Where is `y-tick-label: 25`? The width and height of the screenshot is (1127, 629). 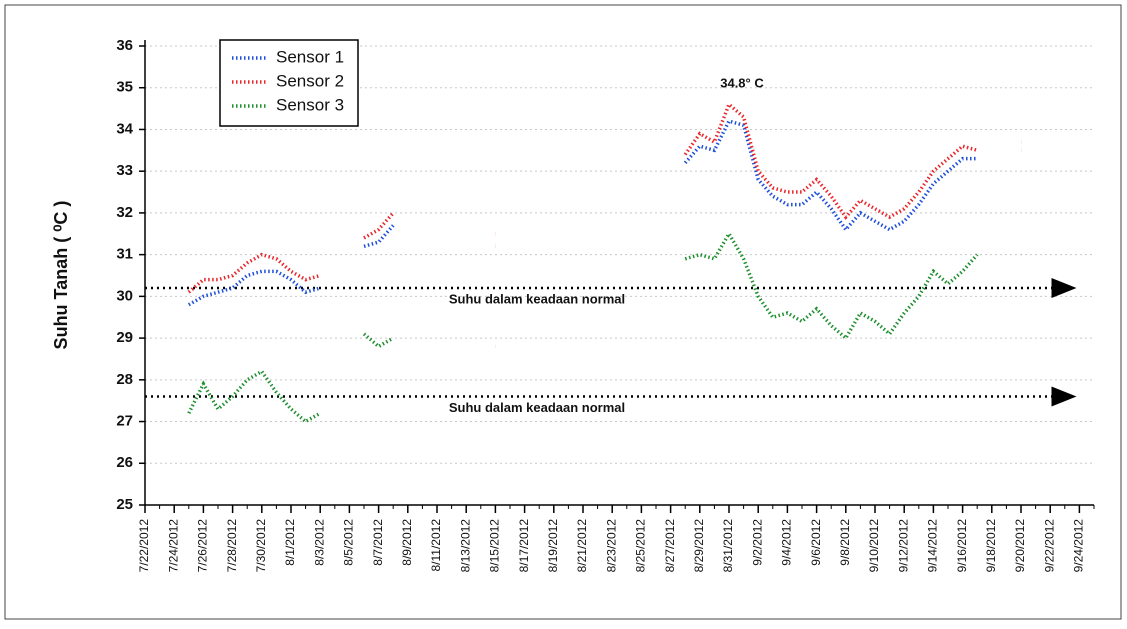
y-tick-label: 25 is located at coordinates (124, 504).